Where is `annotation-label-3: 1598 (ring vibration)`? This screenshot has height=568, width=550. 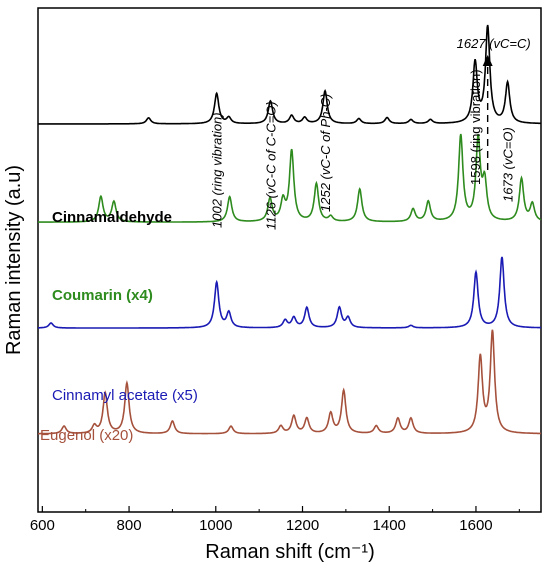 annotation-label-3: 1598 (ring vibration) is located at coordinates (475, 127).